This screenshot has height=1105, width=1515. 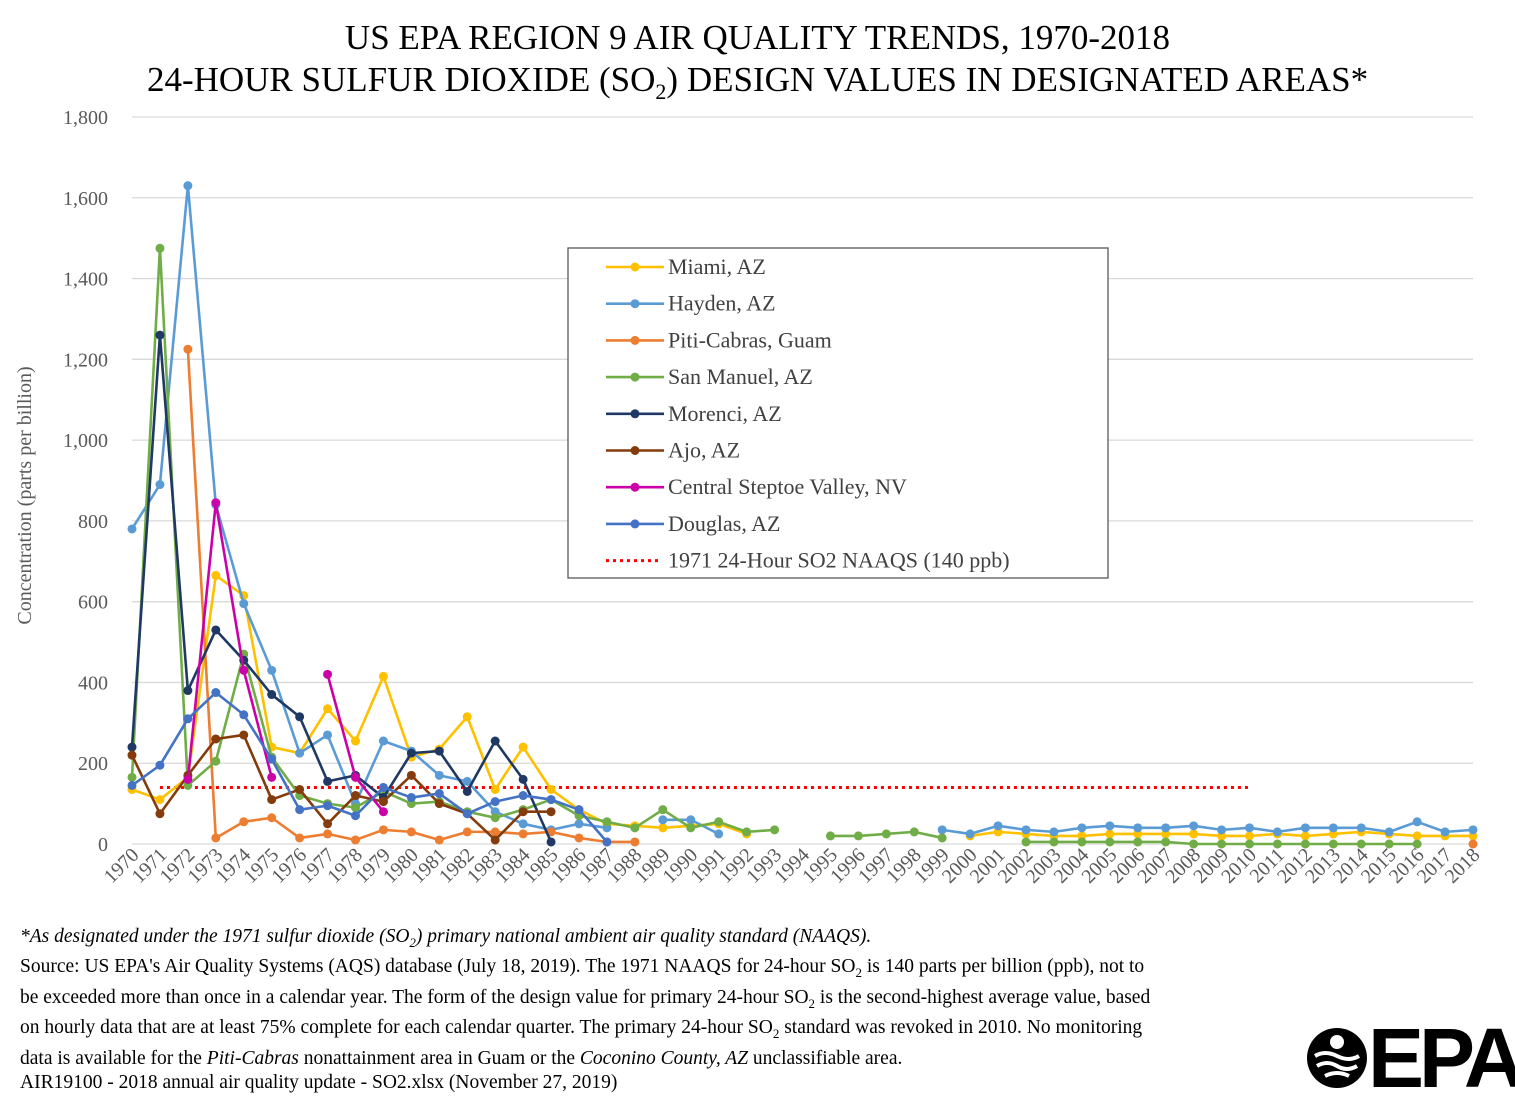 What do you see at coordinates (787, 486) in the screenshot?
I see `legend-label: Central Steptoe Valley, NV` at bounding box center [787, 486].